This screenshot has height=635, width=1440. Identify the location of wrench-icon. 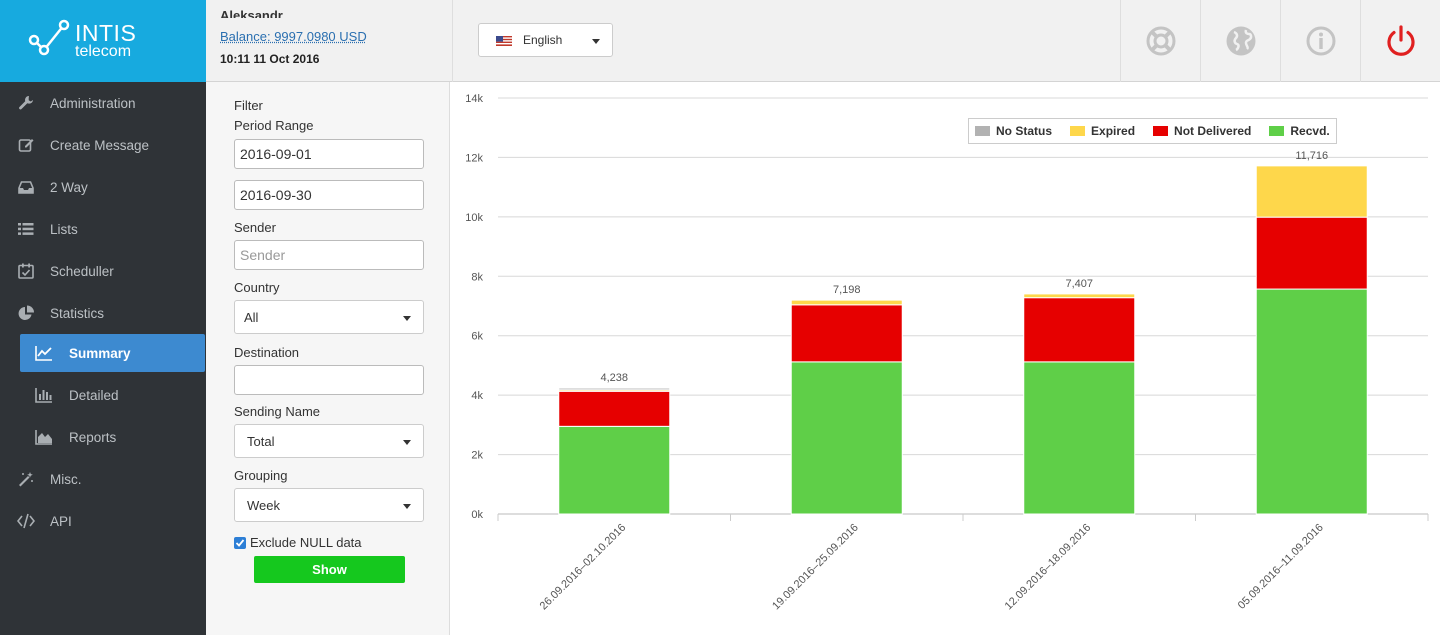
(26, 103).